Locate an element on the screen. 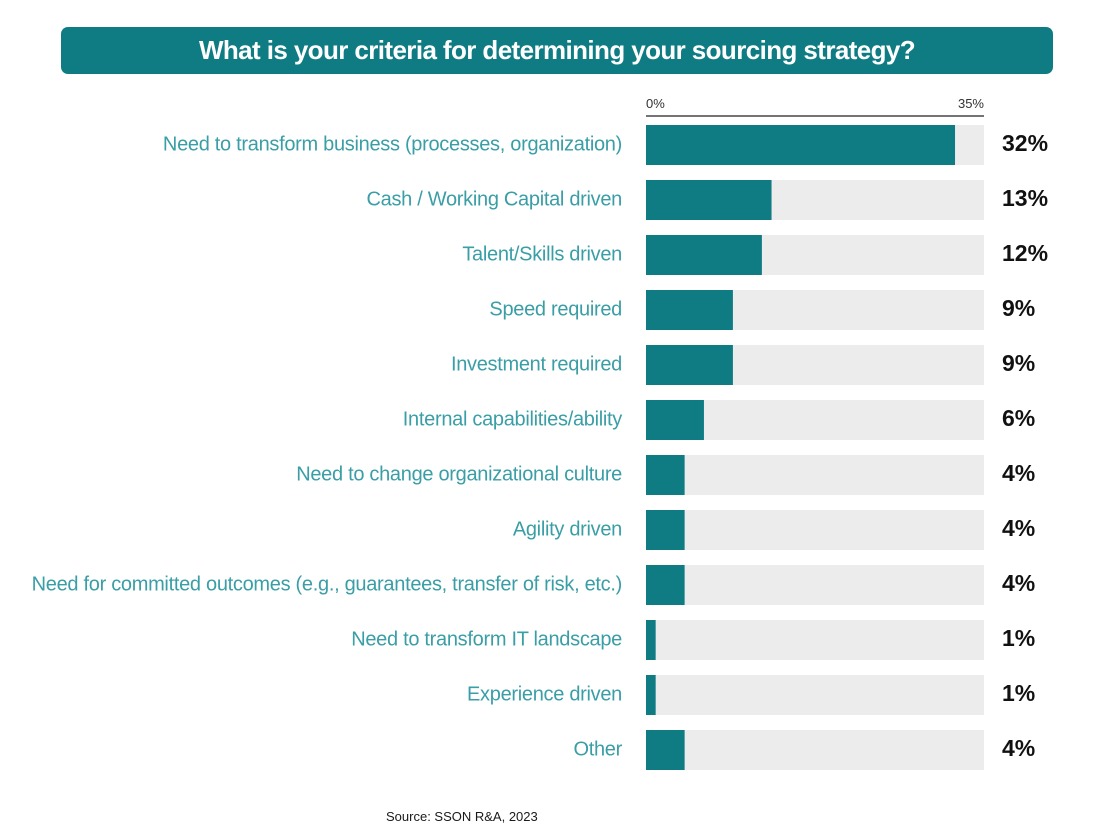 This screenshot has width=1103, height=838. category-label: Need to change organizational culture is located at coordinates (459, 474).